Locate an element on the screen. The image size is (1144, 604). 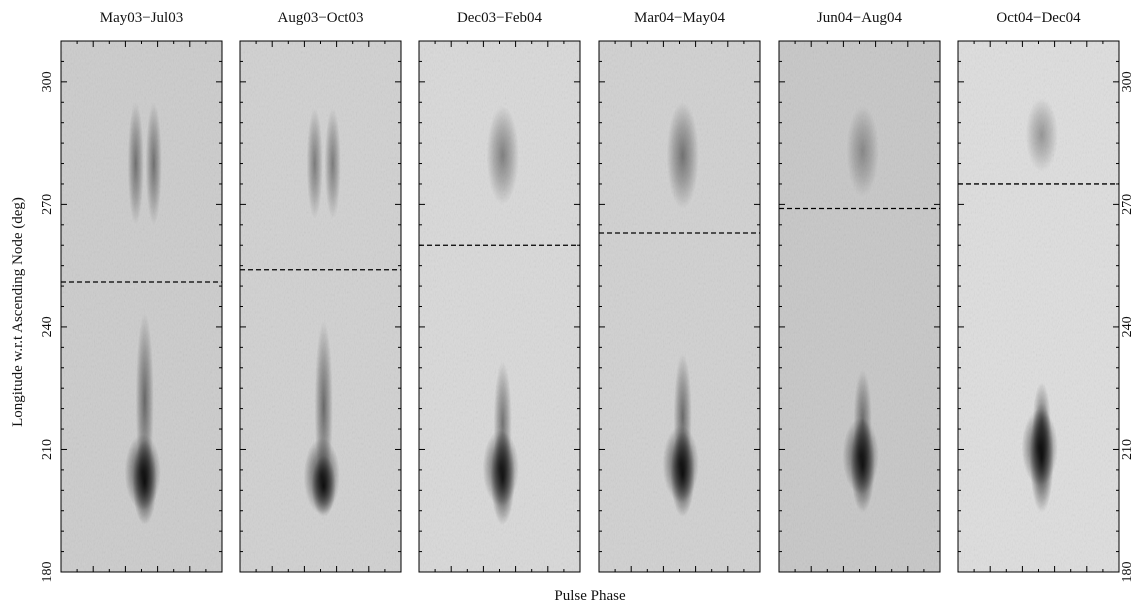
x-axis-label: Pulse Phase is located at coordinates (590, 596).